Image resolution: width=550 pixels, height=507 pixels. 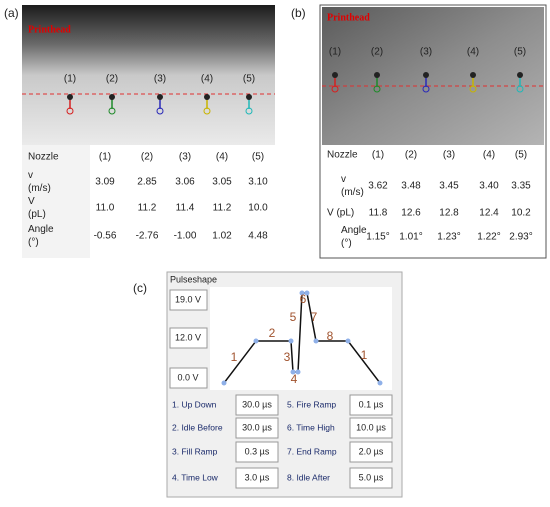 What do you see at coordinates (371, 451) in the screenshot?
I see `parameter-value: 2.0 µs` at bounding box center [371, 451].